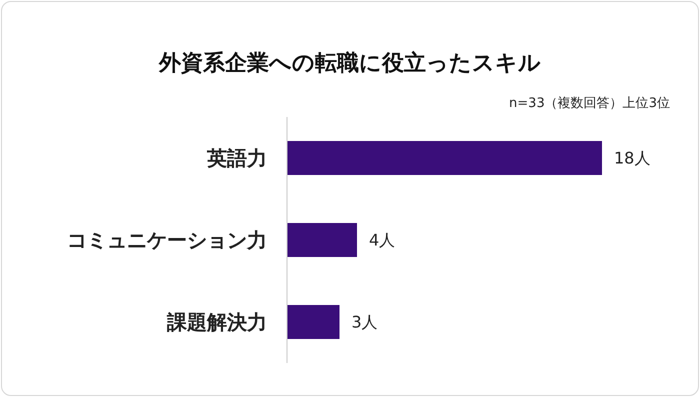  Describe the element at coordinates (382, 240) in the screenshot. I see `data-label: 4人` at that location.